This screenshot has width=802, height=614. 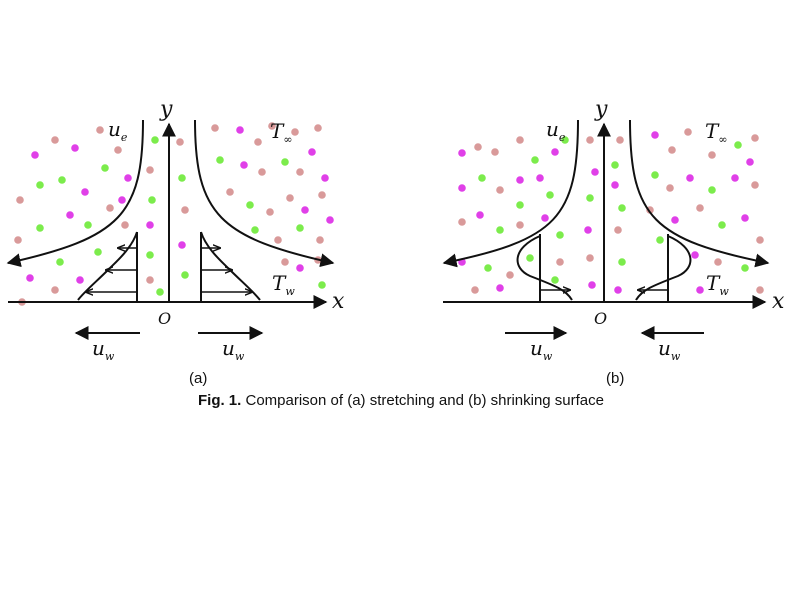 What do you see at coordinates (281, 132) in the screenshot?
I see `panel-a-tinf-label: T∞` at bounding box center [281, 132].